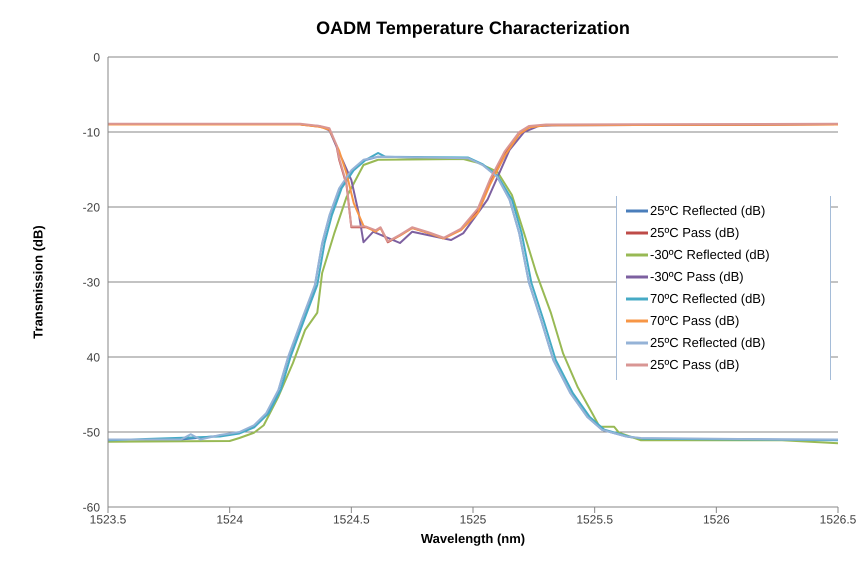 This screenshot has height=567, width=866. I want to click on y-tick-label: -10, so click(91, 132).